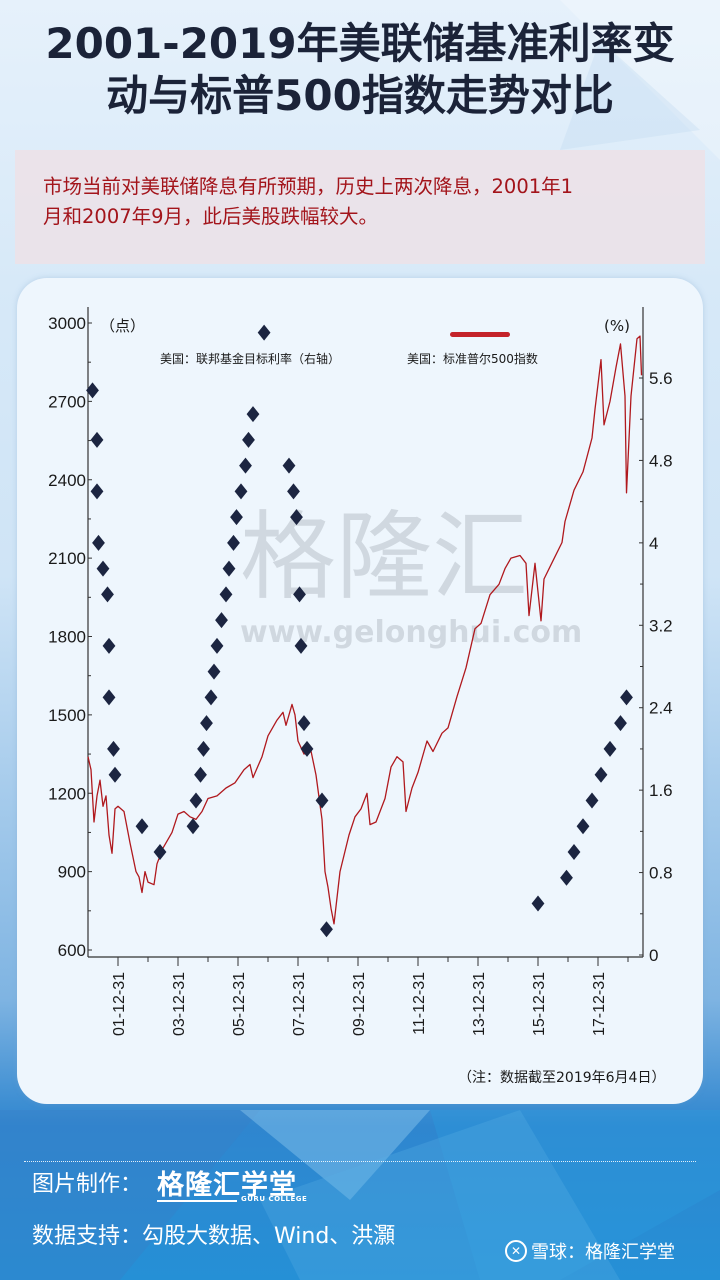 This screenshot has height=1280, width=720. Describe the element at coordinates (72, 950) in the screenshot. I see `left-tick-label: 600` at that location.